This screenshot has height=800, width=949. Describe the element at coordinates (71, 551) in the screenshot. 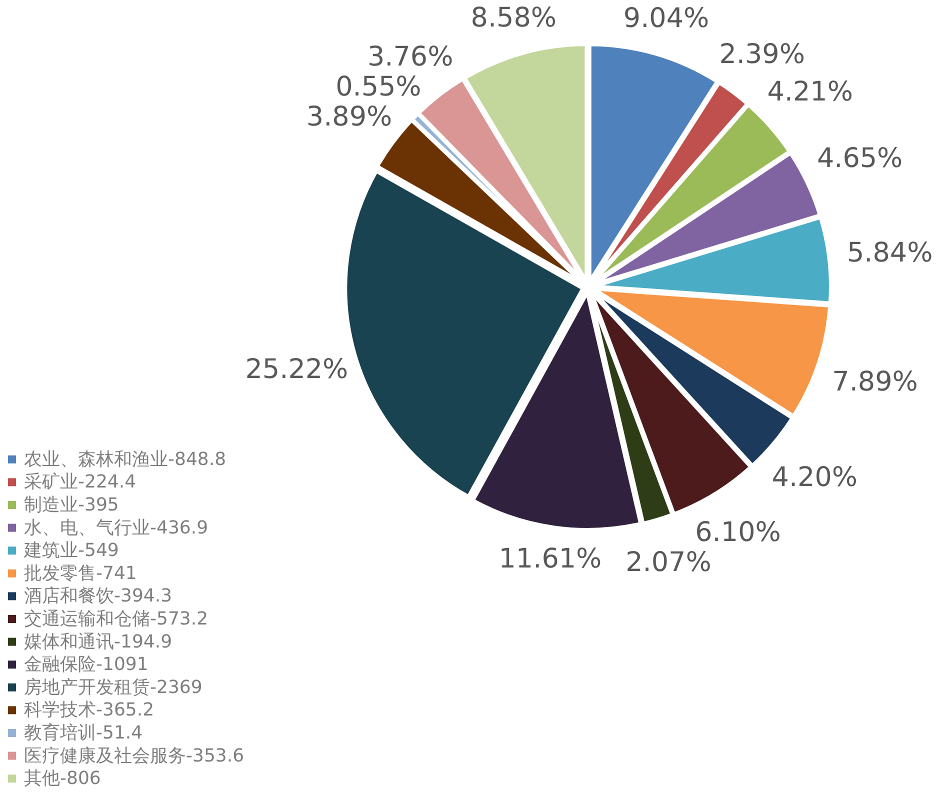

I see `legend-label: 建筑业-549` at that location.